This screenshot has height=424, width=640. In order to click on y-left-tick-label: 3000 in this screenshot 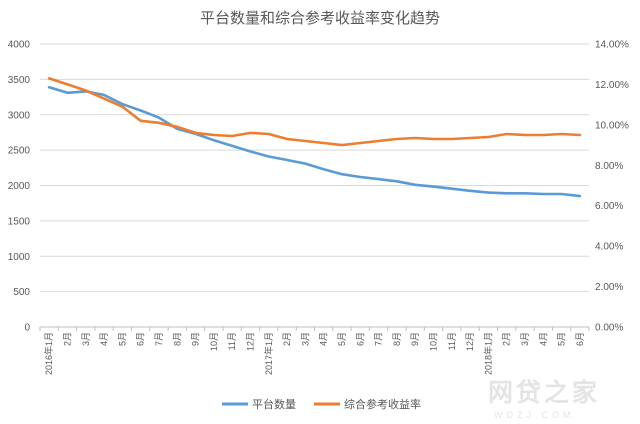, I will do `click(19, 115)`.